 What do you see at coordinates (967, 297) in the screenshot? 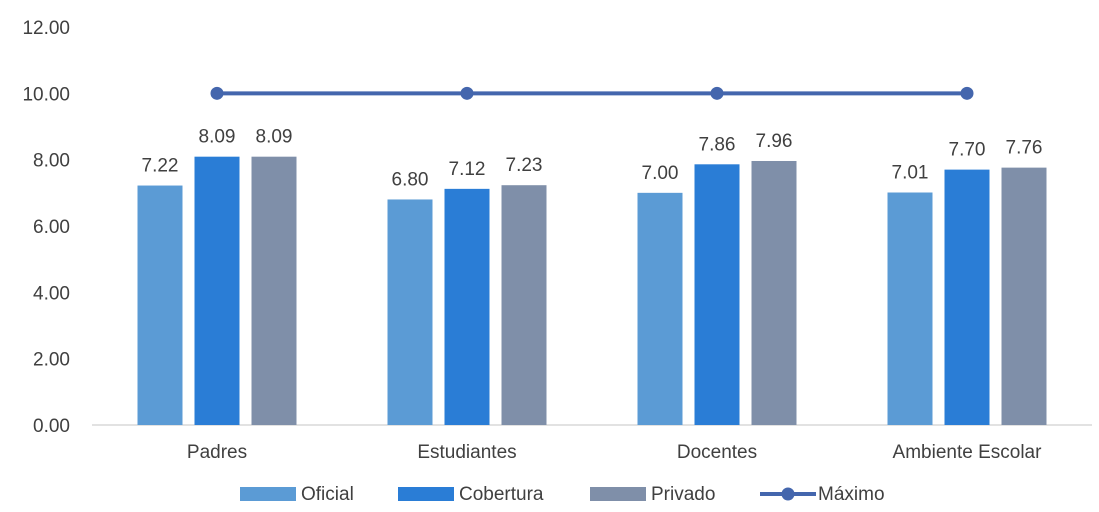
I see `bar-cobertura-ambiente-escolar` at bounding box center [967, 297].